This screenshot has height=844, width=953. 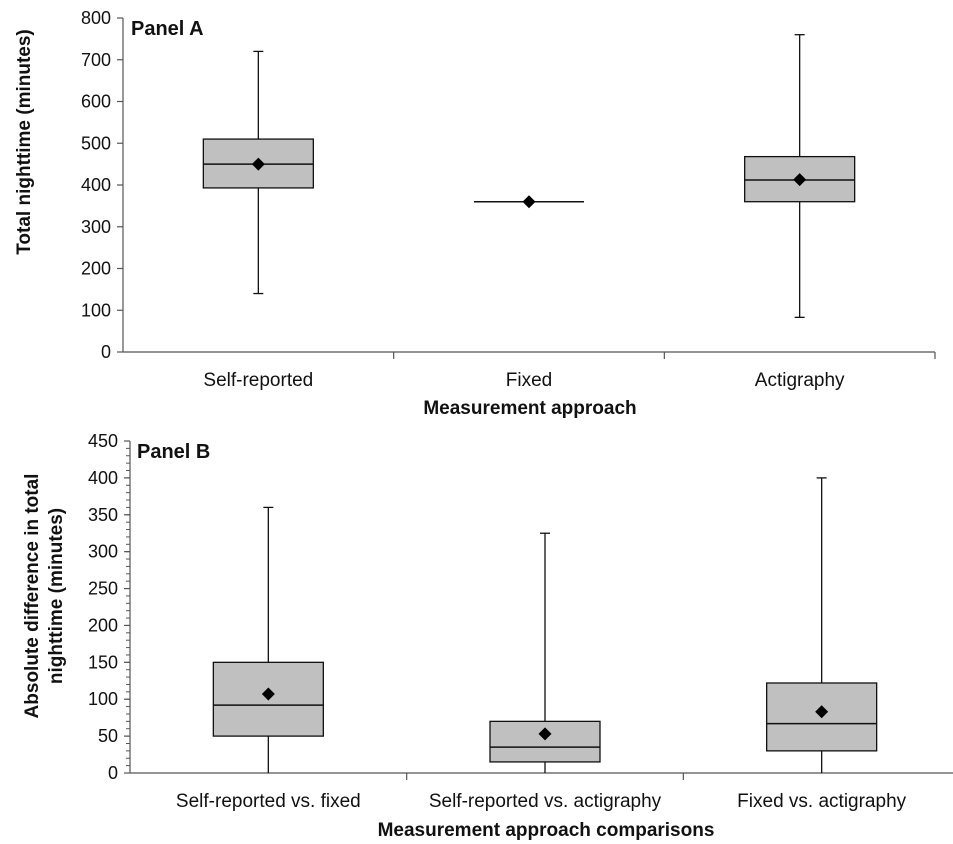 What do you see at coordinates (103, 515) in the screenshot?
I see `panel-b-y-tick-label: 350` at bounding box center [103, 515].